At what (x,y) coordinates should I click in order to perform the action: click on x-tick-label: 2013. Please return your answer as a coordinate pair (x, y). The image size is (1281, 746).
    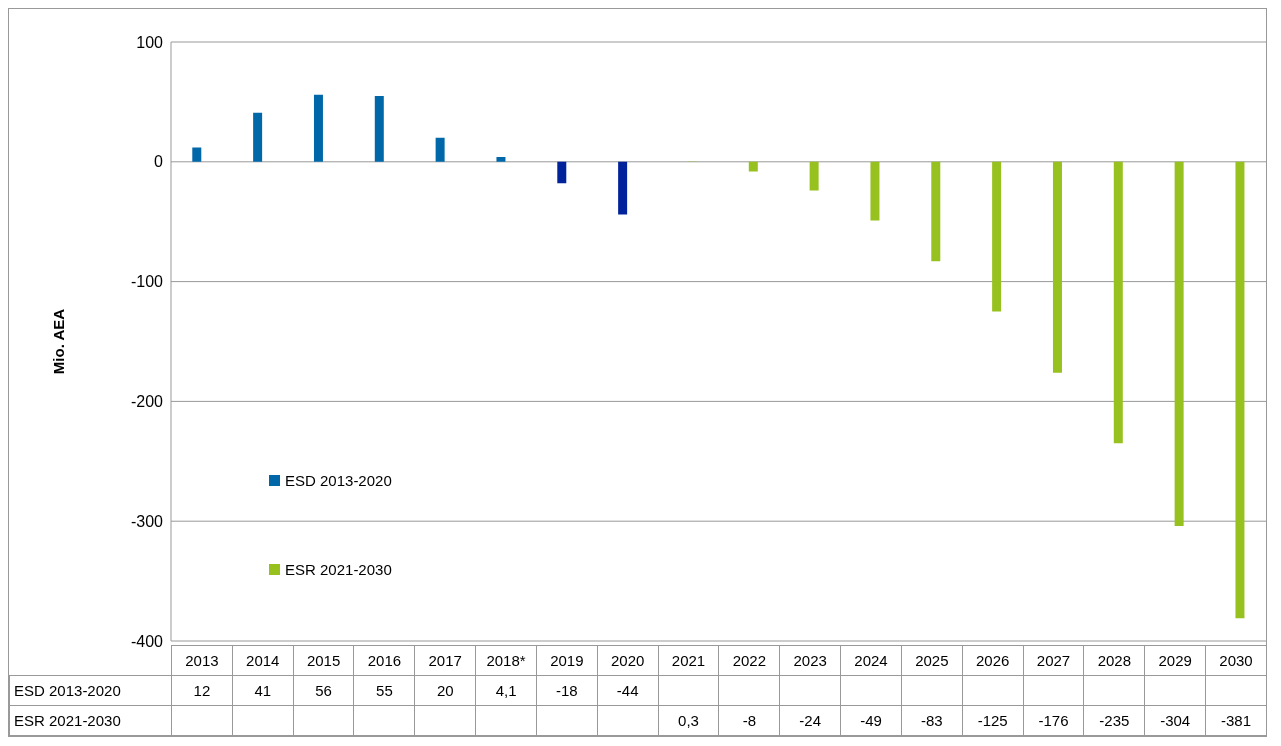
    Looking at the image, I should click on (202, 660).